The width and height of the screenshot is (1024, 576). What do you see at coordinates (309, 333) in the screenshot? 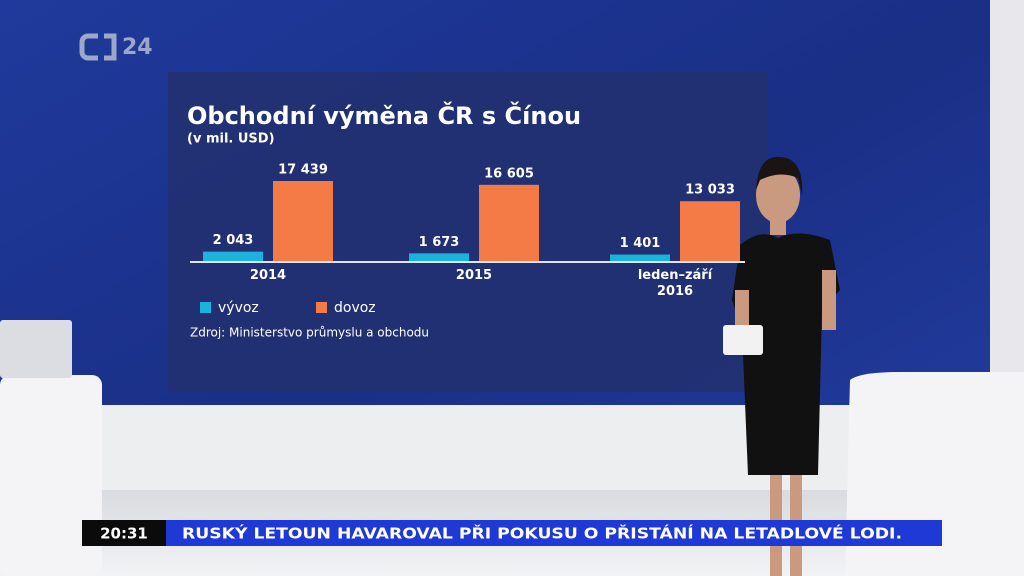
I see `source: Zdroj: Ministerstvo průmyslu a obchodu` at bounding box center [309, 333].